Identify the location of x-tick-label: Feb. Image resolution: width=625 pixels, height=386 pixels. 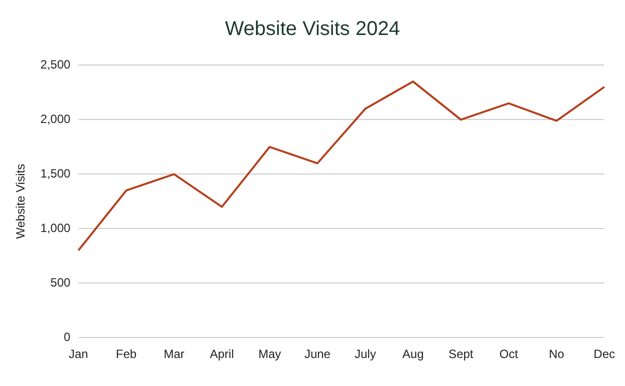
(126, 354).